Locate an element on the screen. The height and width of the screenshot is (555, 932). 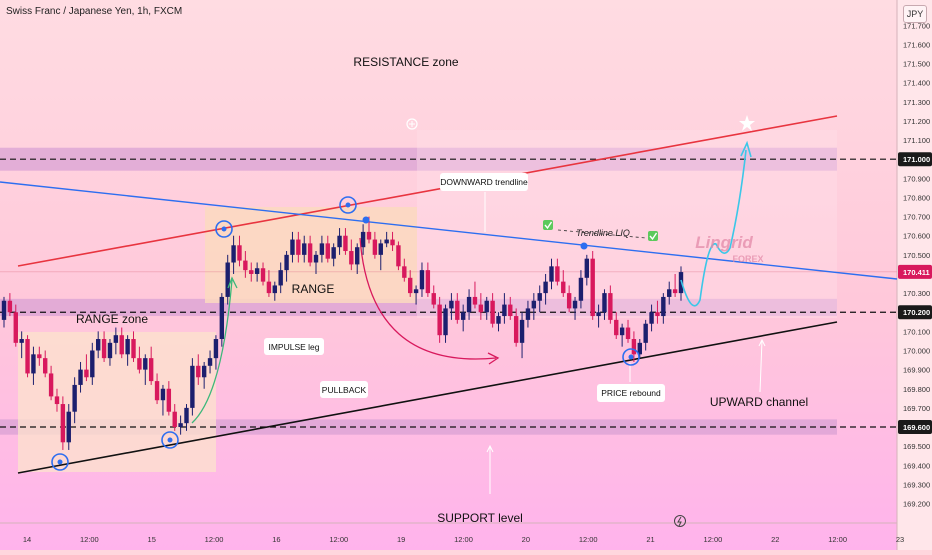
price-tick-label: 171.300 is located at coordinates (916, 102).